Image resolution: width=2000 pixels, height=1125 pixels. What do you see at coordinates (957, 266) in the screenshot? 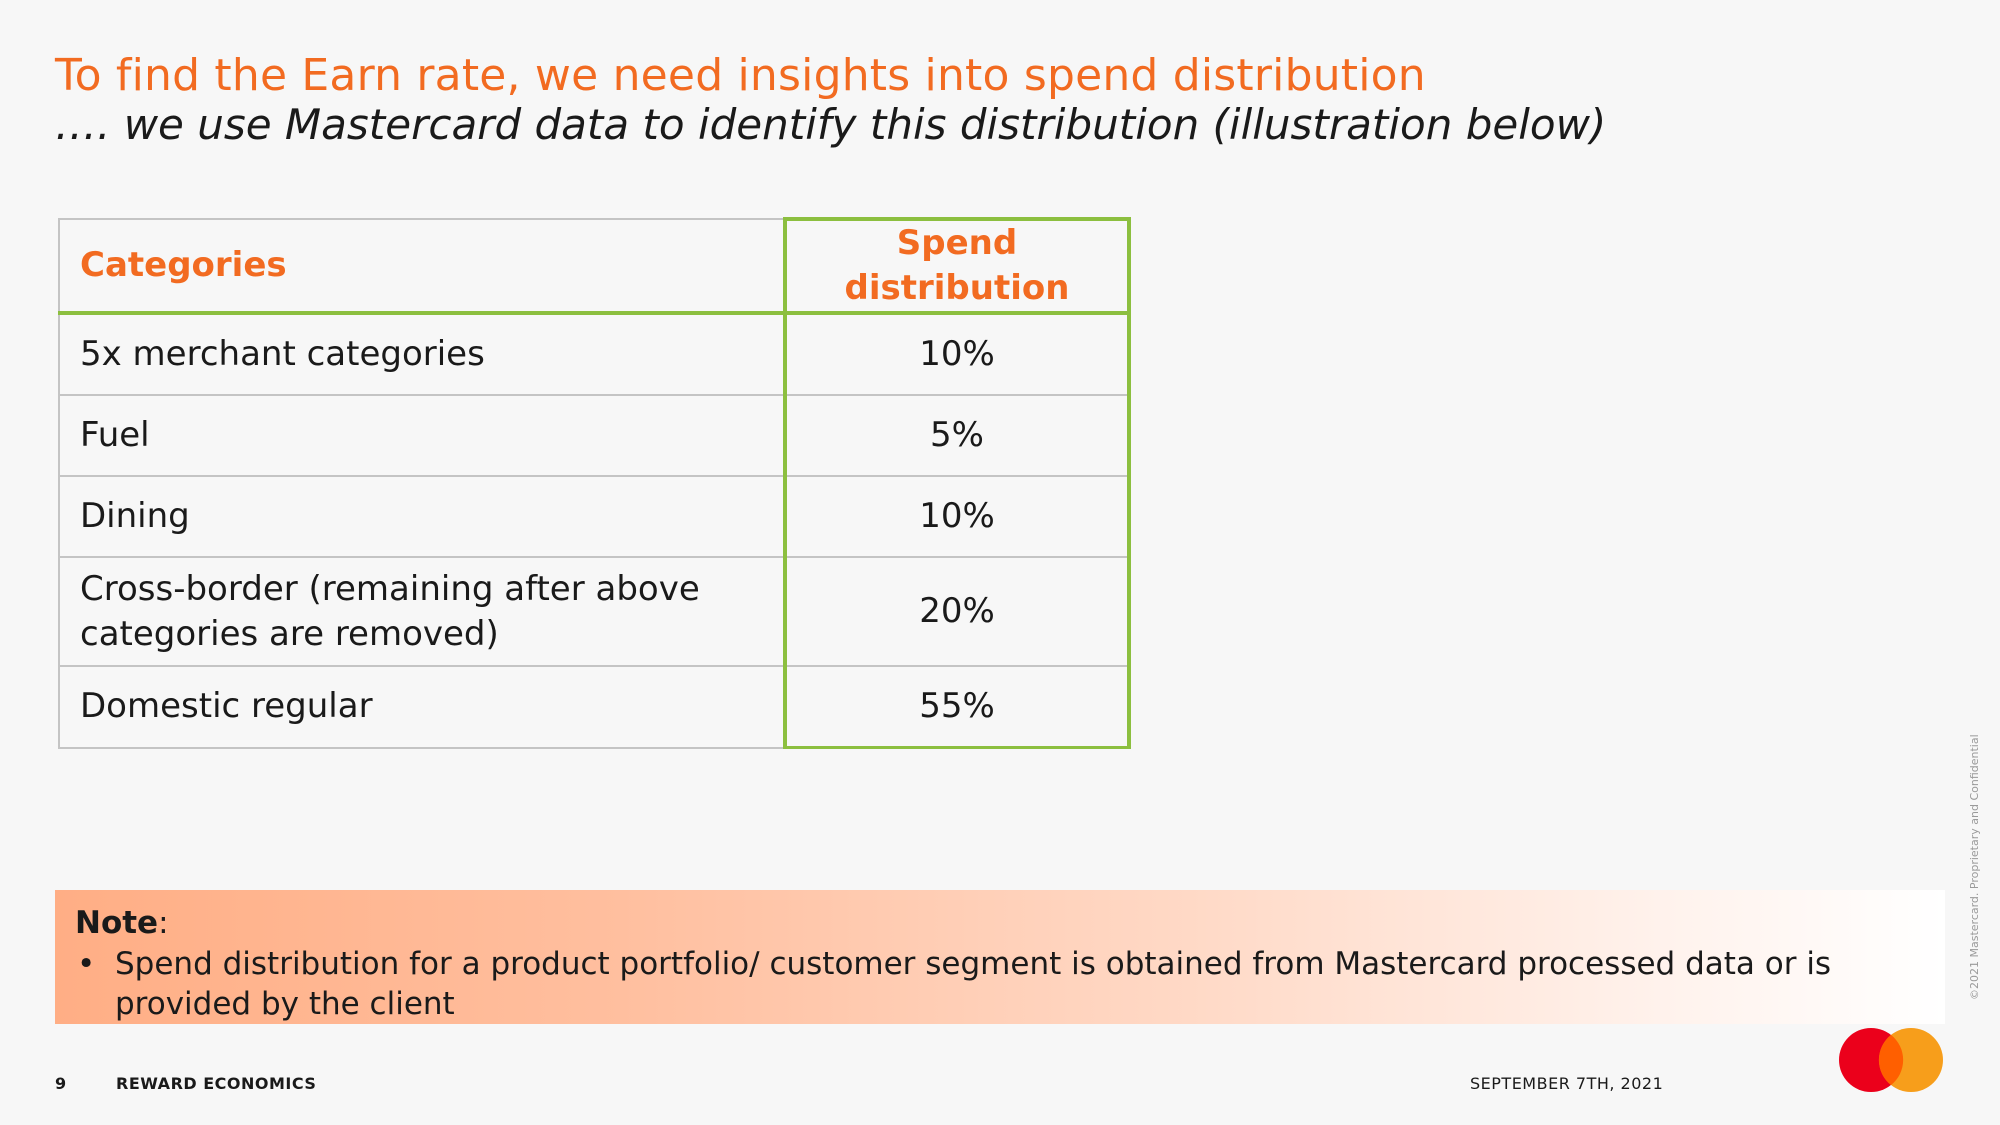
I see `header-spend-distribution: Spend distribution` at bounding box center [957, 266].